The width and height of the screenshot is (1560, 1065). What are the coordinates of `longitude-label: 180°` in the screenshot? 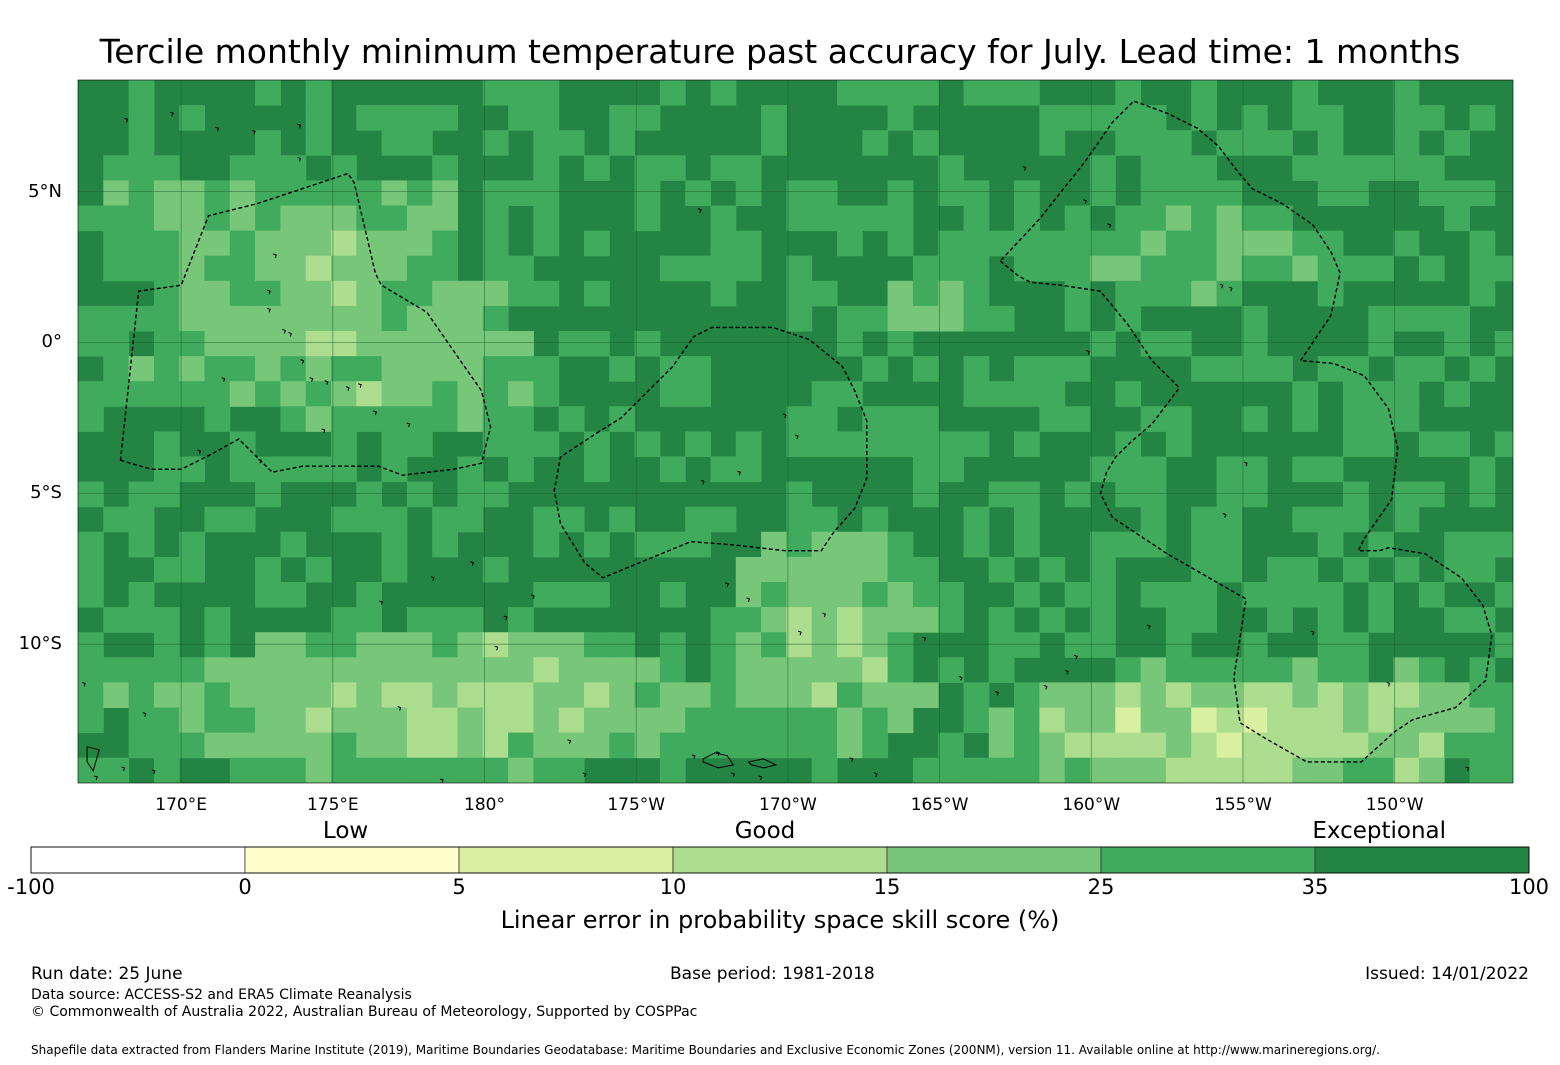 It's located at (484, 805).